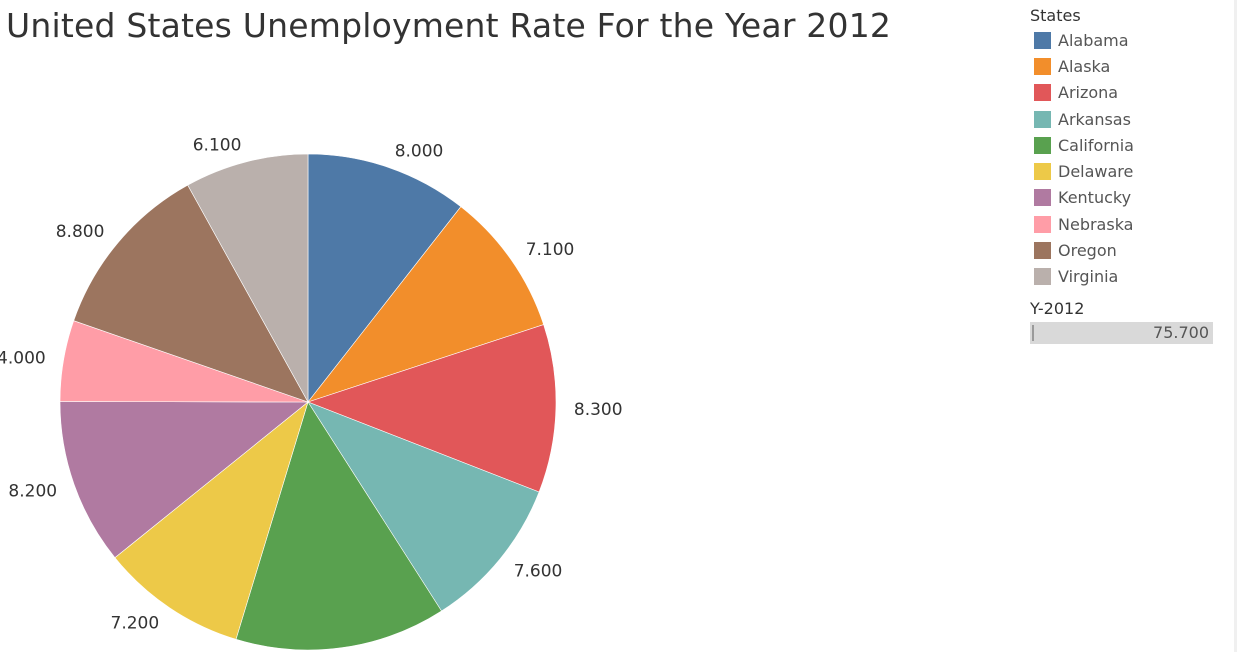  What do you see at coordinates (1094, 119) in the screenshot?
I see `legend-label: Arkansas` at bounding box center [1094, 119].